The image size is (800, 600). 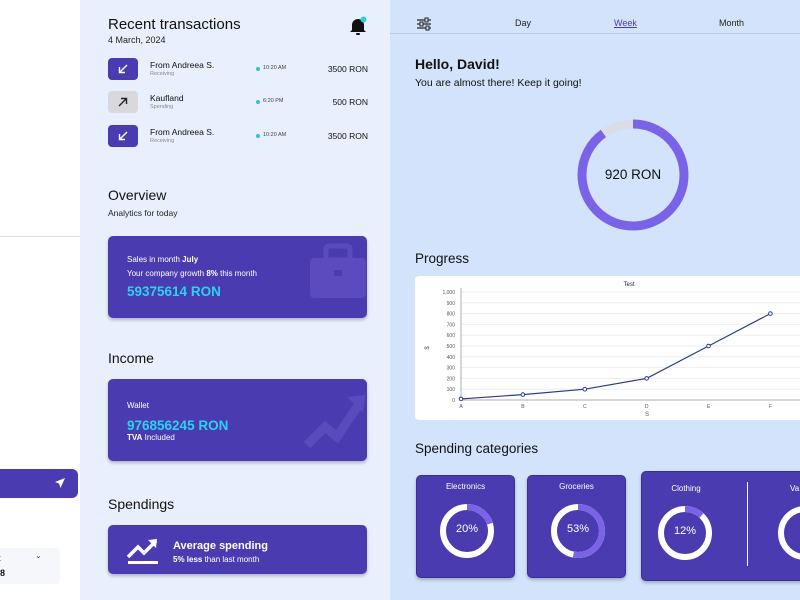 I want to click on tx-type: Spending, so click(x=162, y=107).